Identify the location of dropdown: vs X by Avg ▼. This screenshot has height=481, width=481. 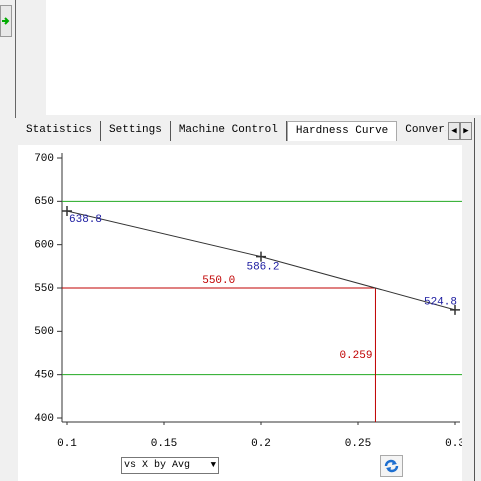
(170, 465).